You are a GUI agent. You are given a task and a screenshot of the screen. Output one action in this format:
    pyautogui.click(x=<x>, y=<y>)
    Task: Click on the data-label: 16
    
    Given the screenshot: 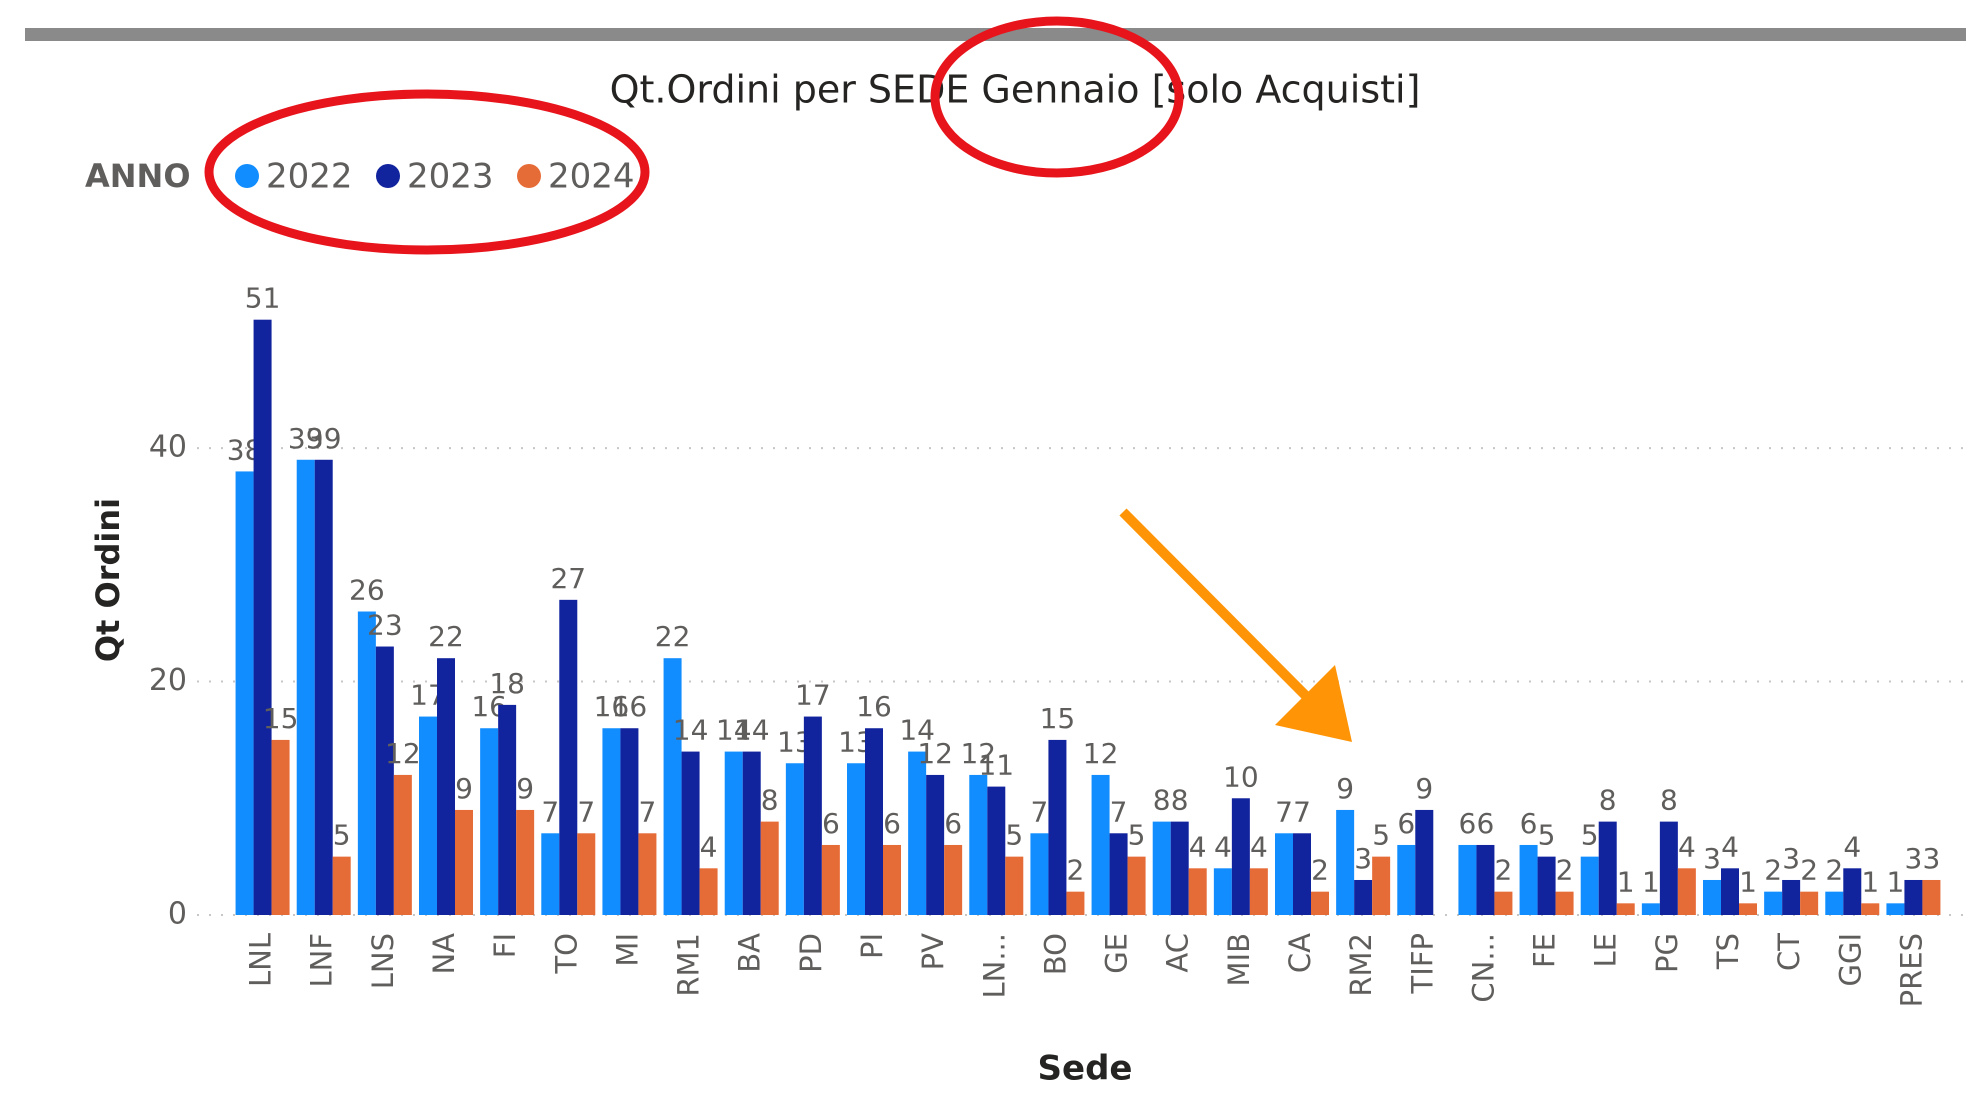 What is the action you would take?
    pyautogui.click(x=874, y=706)
    